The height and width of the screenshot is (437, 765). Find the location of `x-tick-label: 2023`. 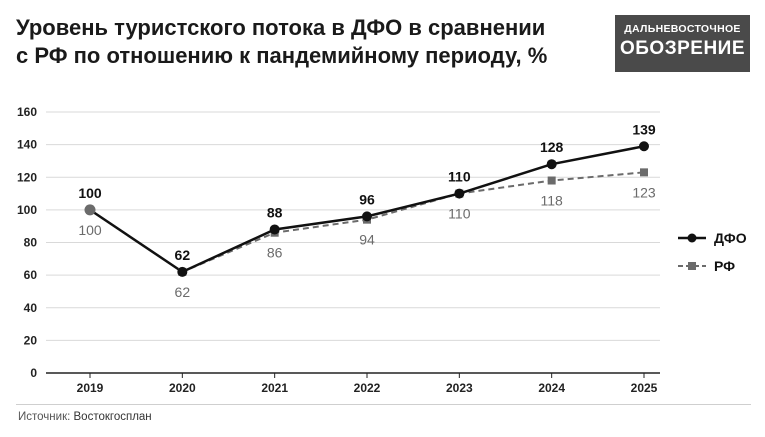

x-tick-label: 2023 is located at coordinates (459, 388).